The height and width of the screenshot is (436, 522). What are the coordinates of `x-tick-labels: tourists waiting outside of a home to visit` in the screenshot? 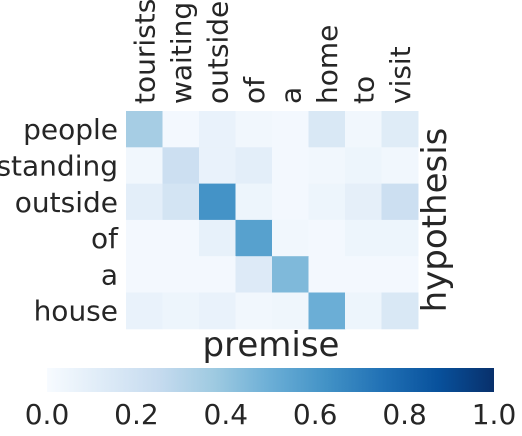 It's located at (272, 52).